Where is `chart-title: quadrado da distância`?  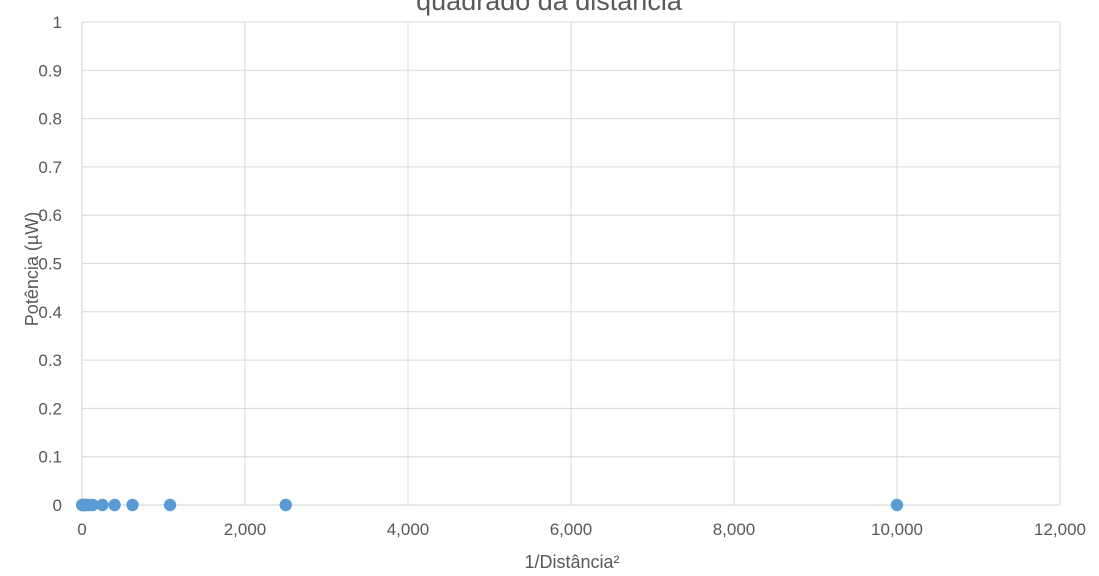 chart-title: quadrado da distância is located at coordinates (549, 8).